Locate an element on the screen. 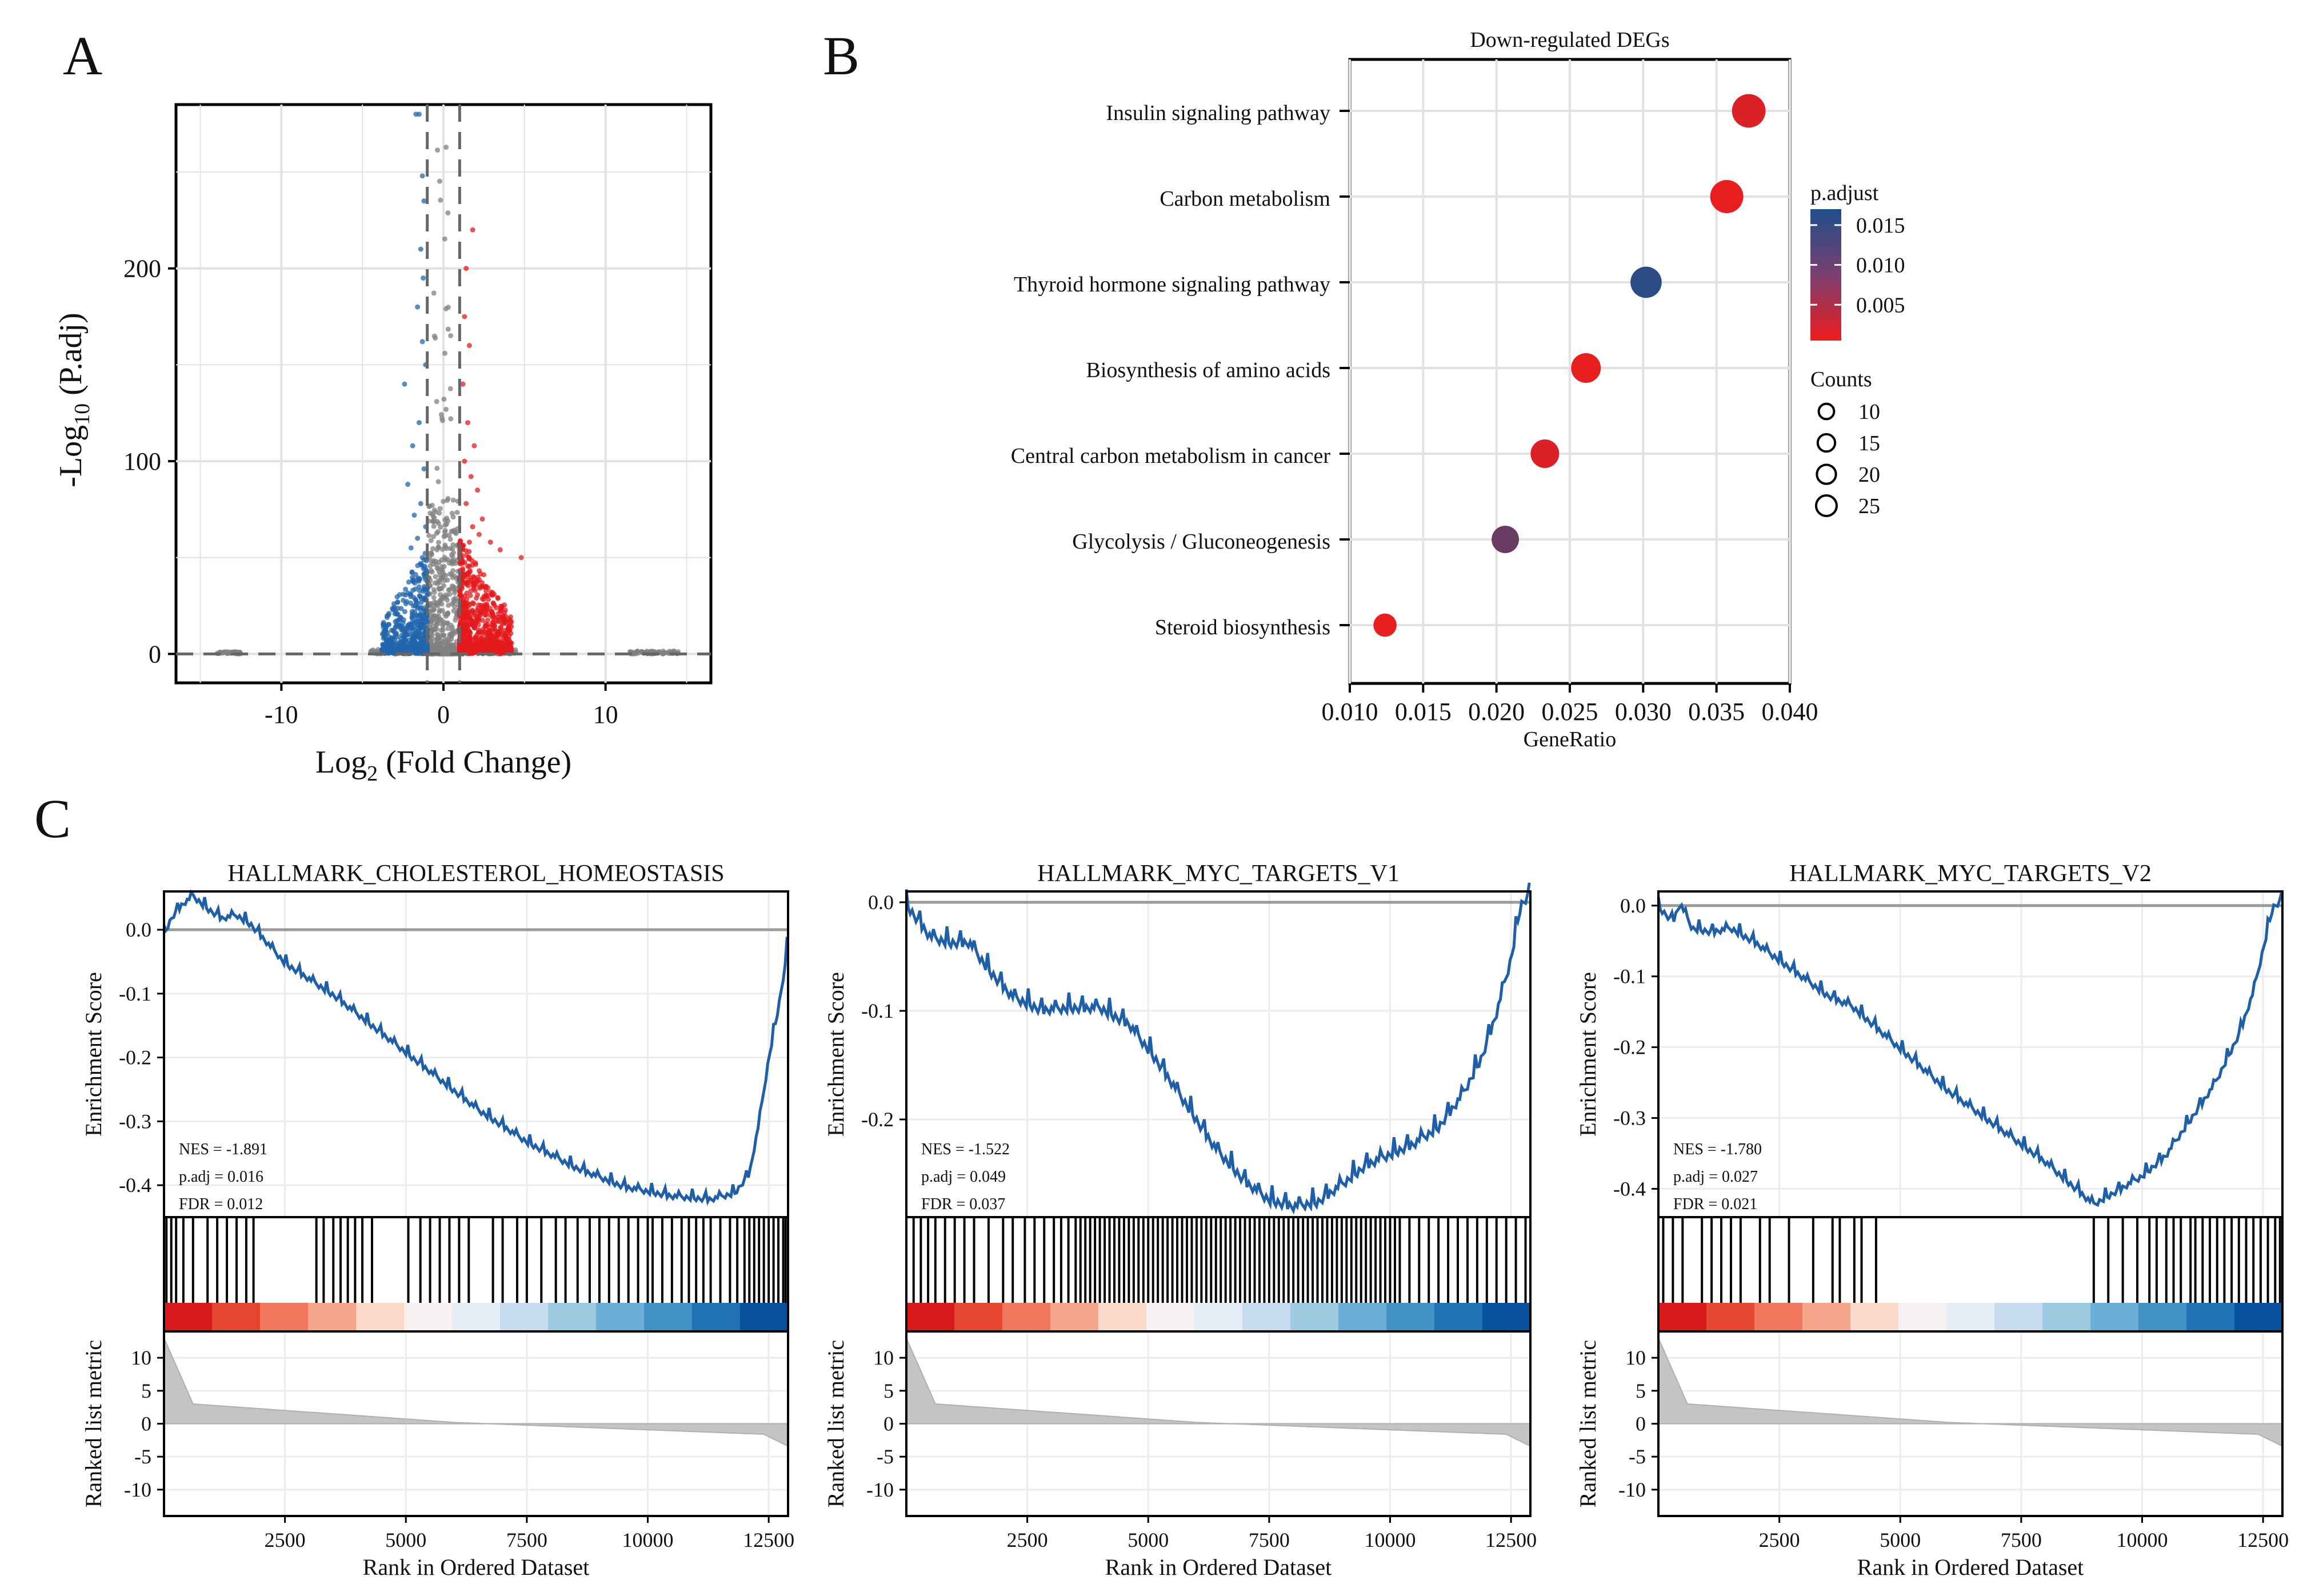 This screenshot has width=2311, height=1596. legend-size-items: 10 15 20 25 is located at coordinates (1847, 459).